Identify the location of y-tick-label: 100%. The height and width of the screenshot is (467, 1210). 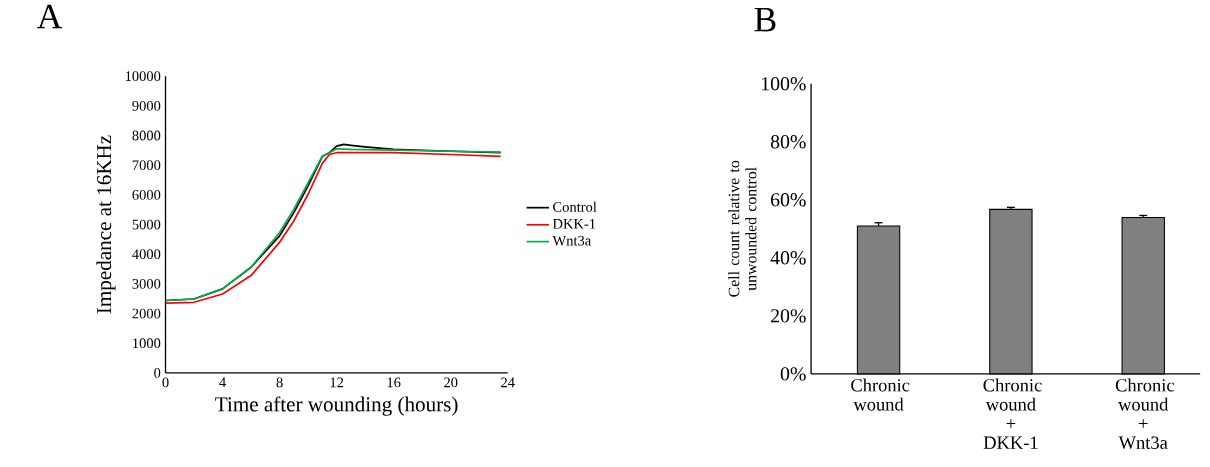
(784, 84).